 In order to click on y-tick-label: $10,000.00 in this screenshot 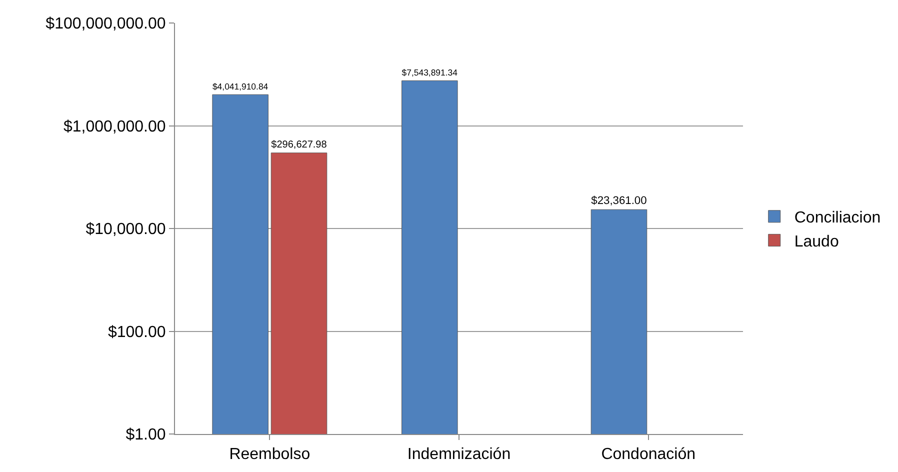, I will do `click(126, 229)`.